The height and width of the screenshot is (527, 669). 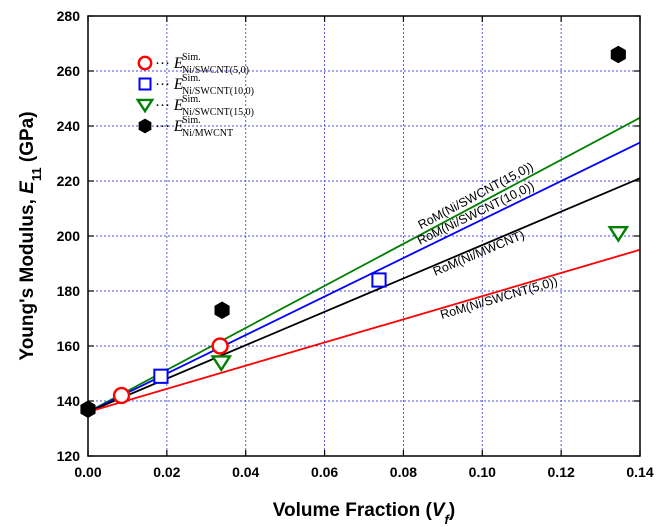 What do you see at coordinates (639, 472) in the screenshot?
I see `x-tick-label: 0.14` at bounding box center [639, 472].